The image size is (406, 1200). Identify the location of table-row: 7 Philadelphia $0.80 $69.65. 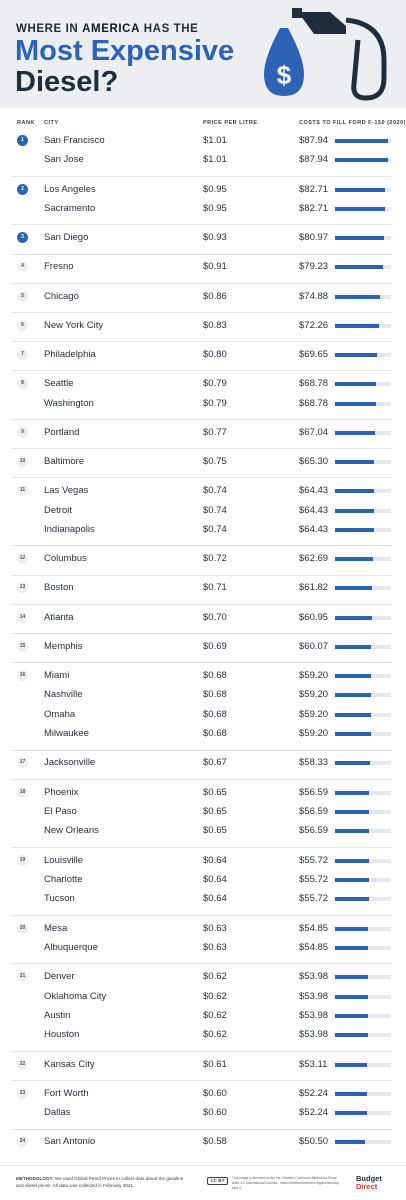
(202, 355).